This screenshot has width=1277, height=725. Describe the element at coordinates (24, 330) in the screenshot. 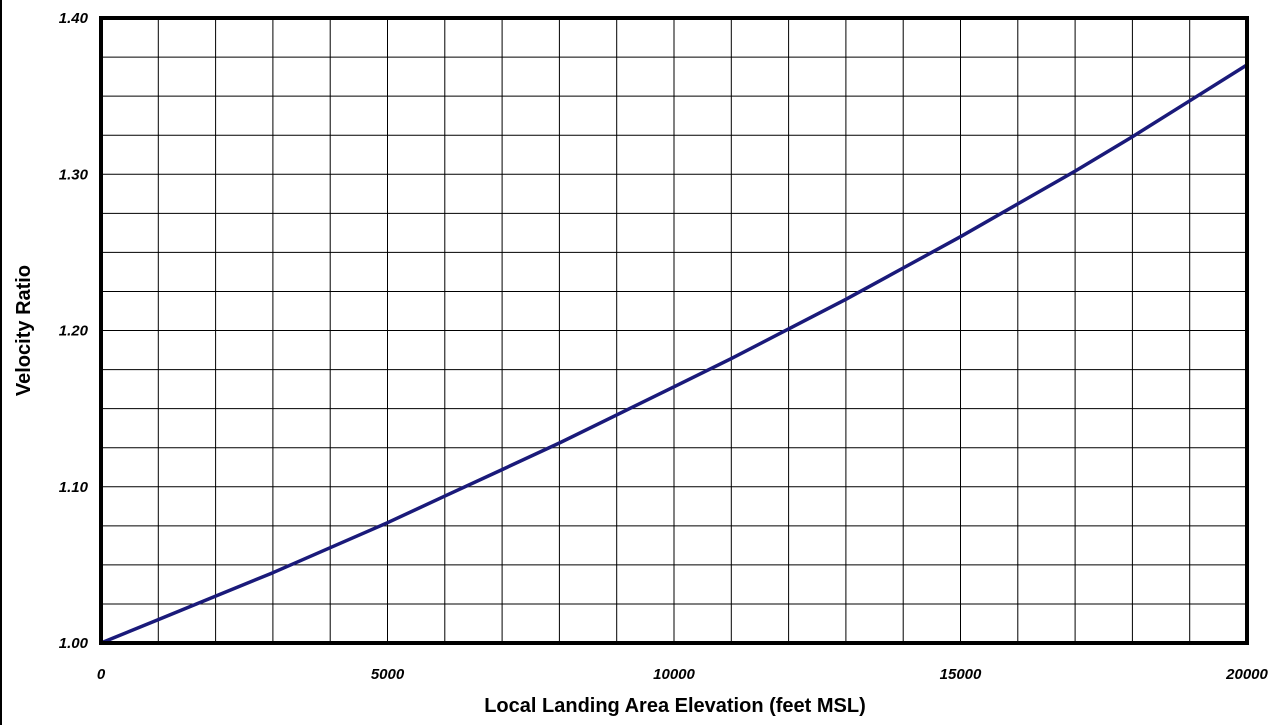

I see `y-axis-title: Velocity Ratio` at that location.